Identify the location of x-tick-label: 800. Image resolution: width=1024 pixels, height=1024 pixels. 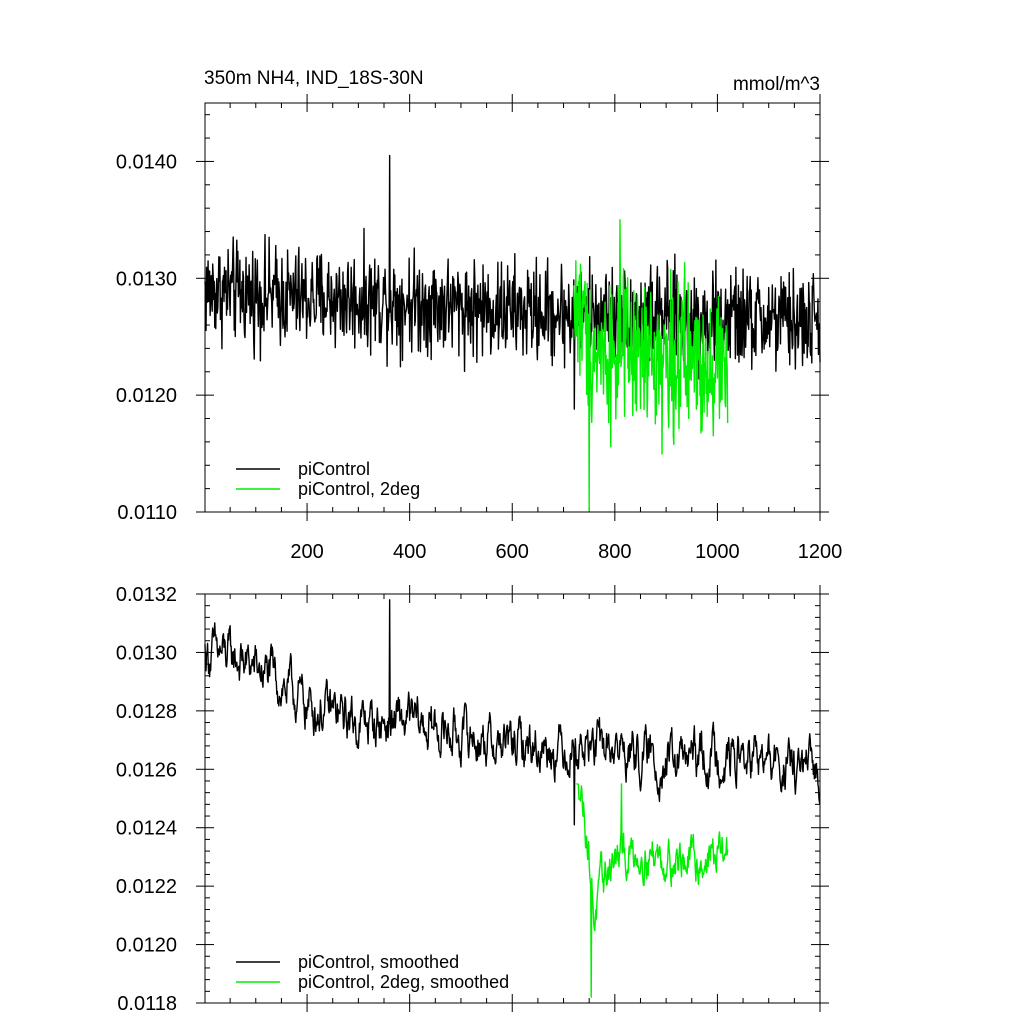
(614, 552).